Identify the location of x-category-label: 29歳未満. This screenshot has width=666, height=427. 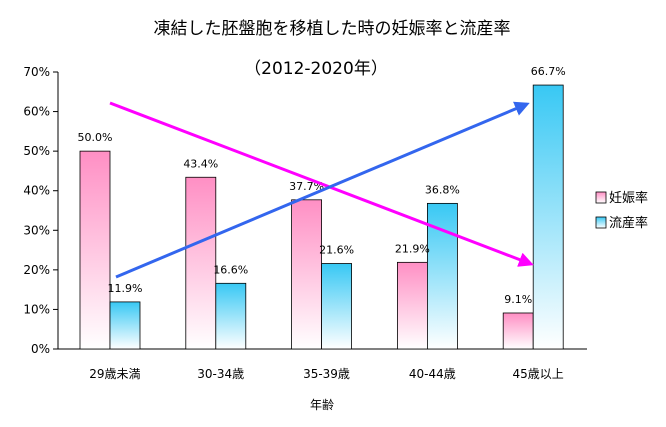
(114, 374).